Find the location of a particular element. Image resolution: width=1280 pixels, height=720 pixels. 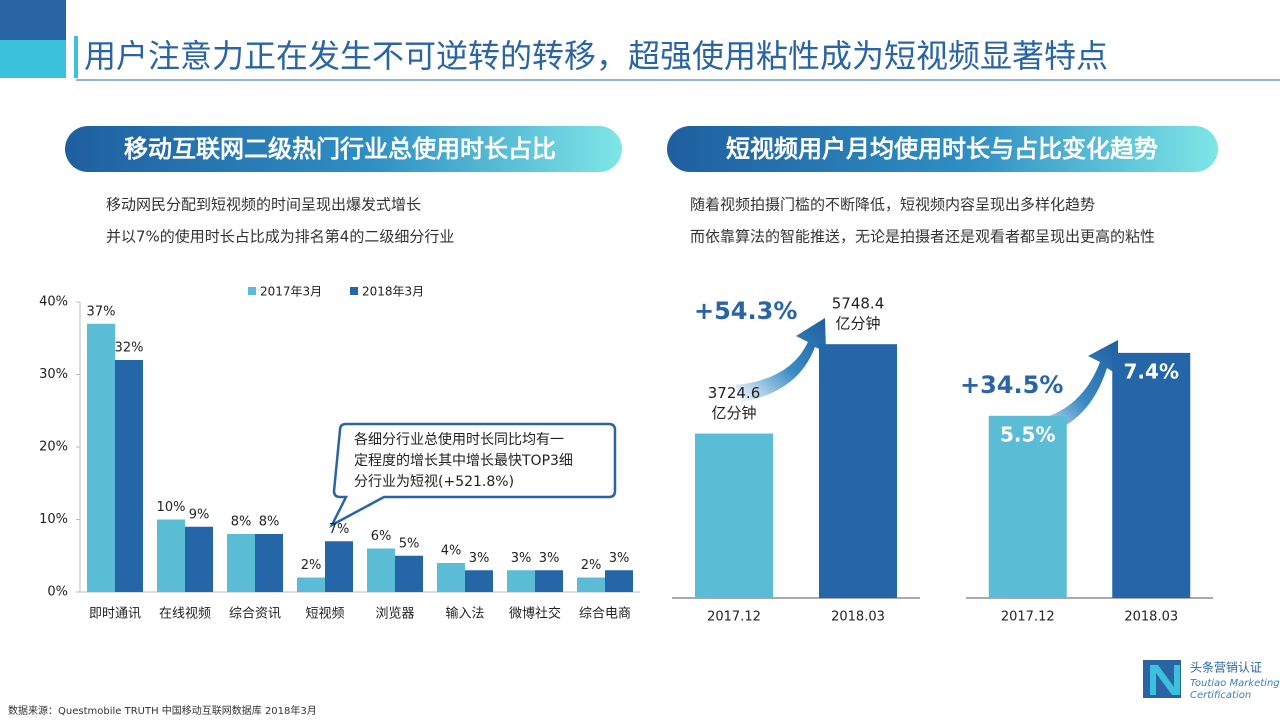

x-tick-label: 微博社交 is located at coordinates (535, 614).